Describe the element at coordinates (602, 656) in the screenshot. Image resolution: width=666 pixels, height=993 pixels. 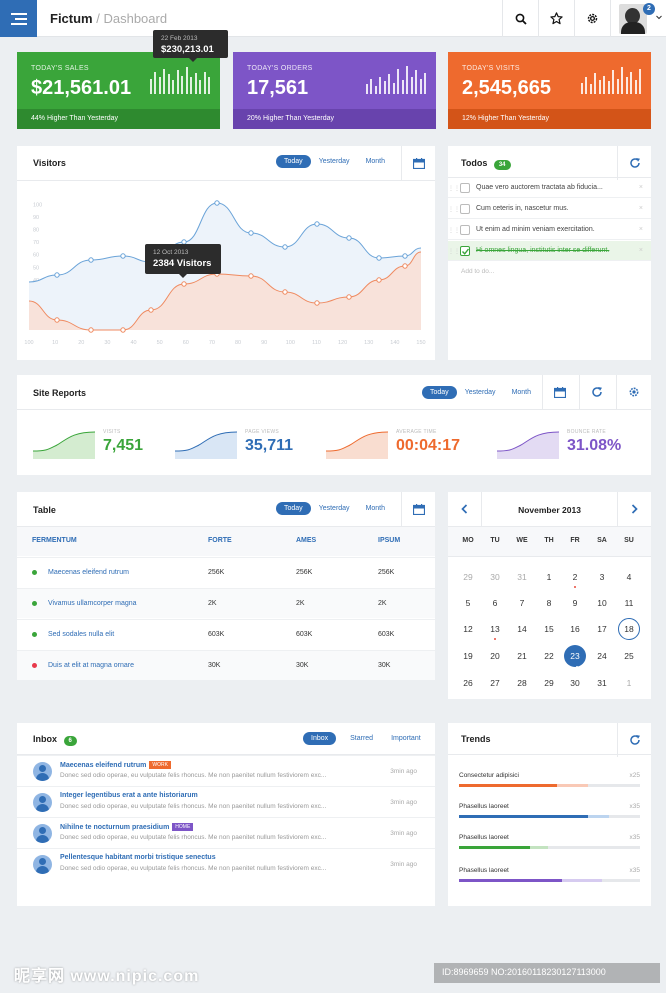
I see `calendar-day: 24` at that location.